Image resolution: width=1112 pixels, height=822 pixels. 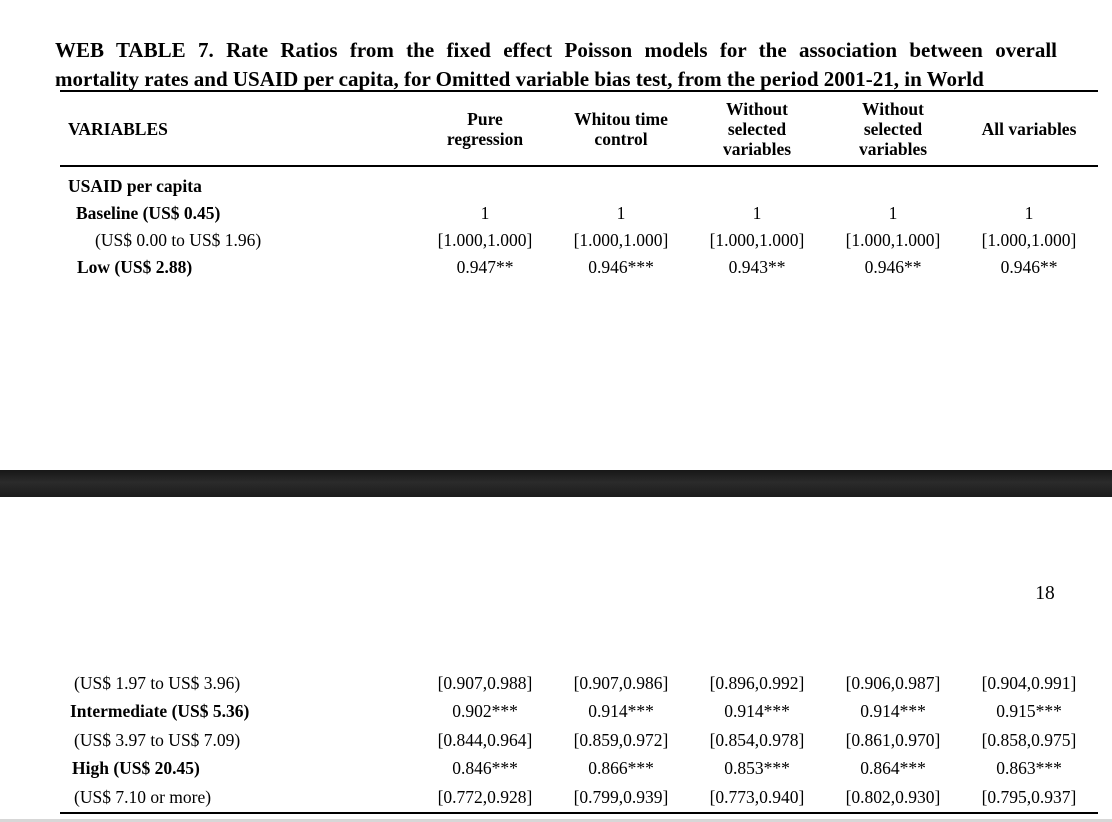 I want to click on row-label: (US$ 7.10 or more), so click(x=143, y=796).